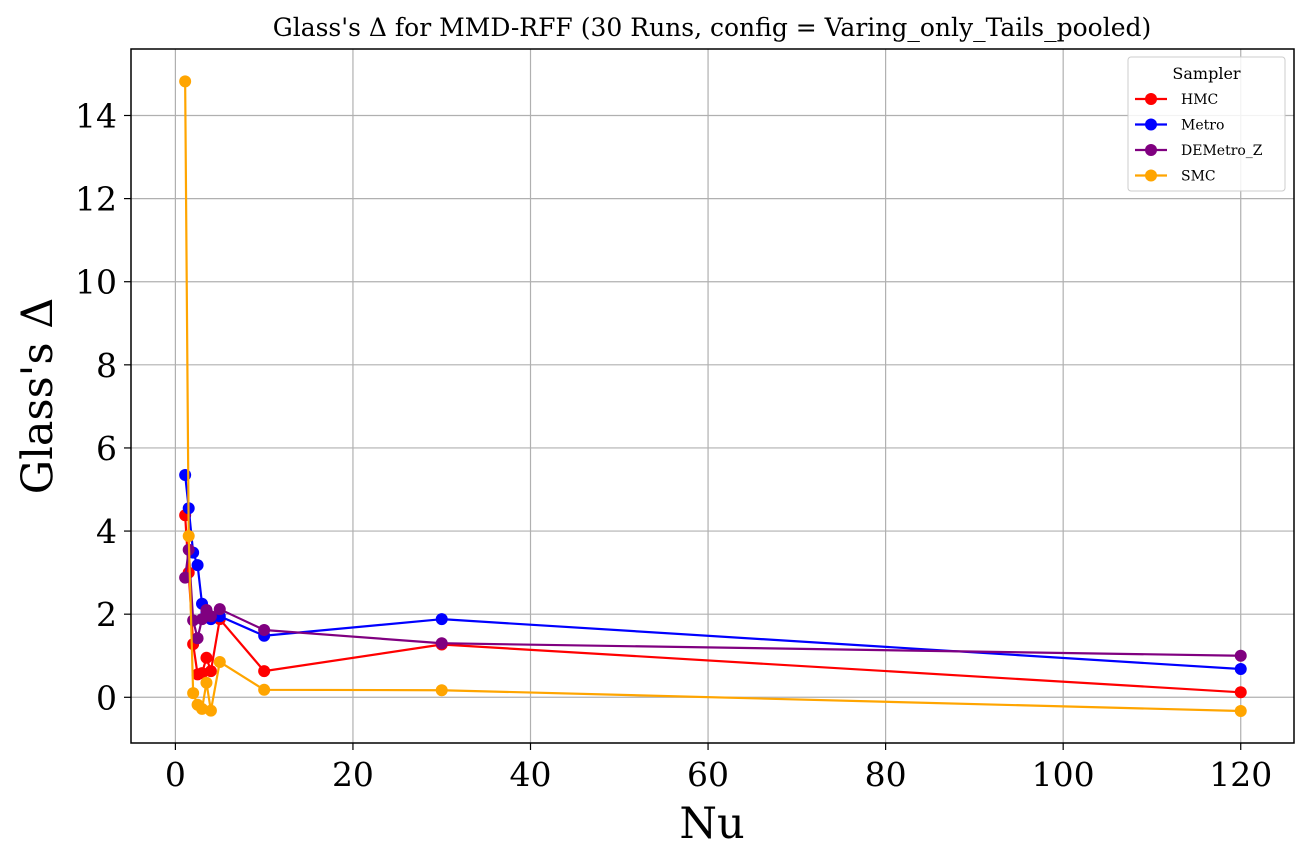 The width and height of the screenshot is (1308, 862). I want to click on y-tick-label: 10, so click(96, 282).